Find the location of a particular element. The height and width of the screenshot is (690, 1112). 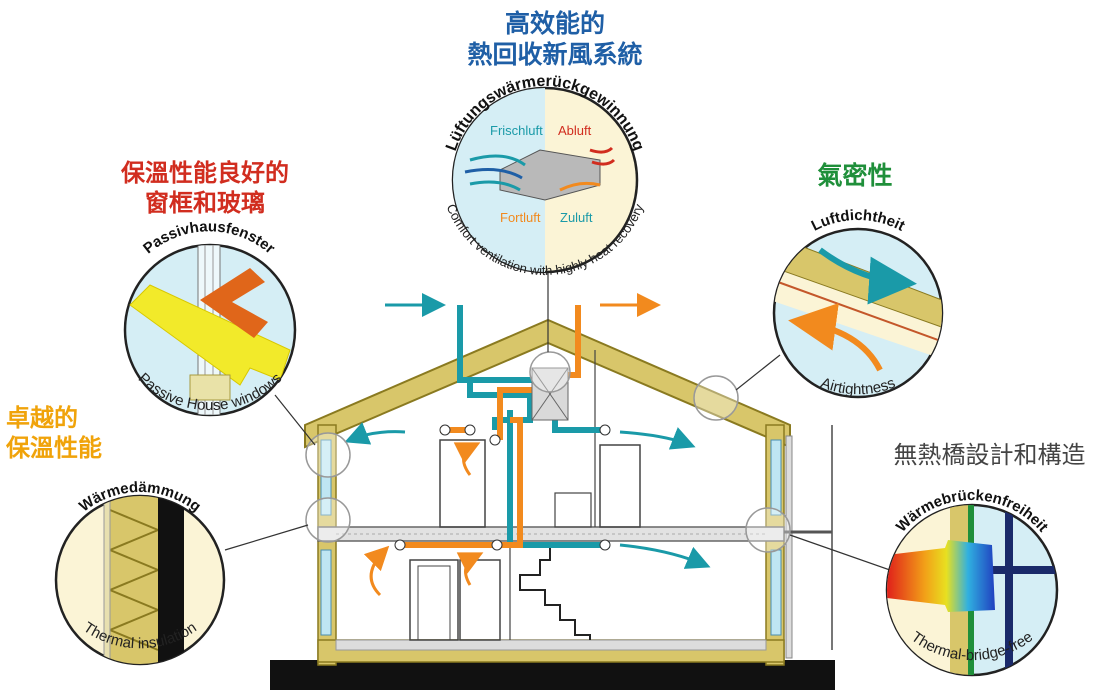

frischluft-label: Frischluft is located at coordinates (516, 130).